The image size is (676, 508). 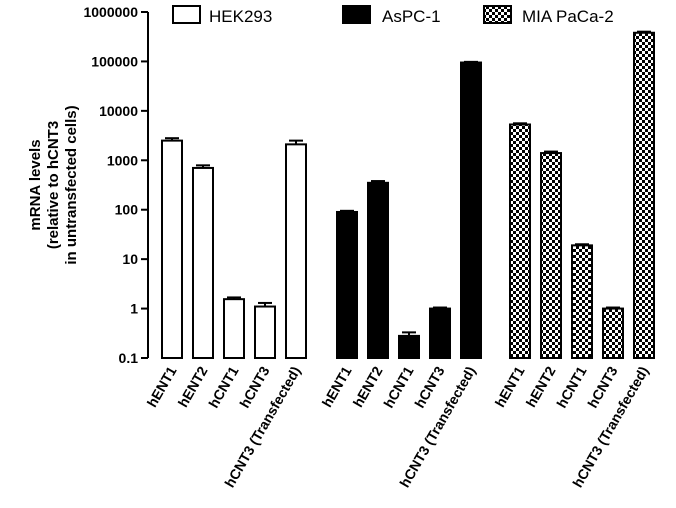 I want to click on y-tick-label: 100000, so click(x=114, y=61).